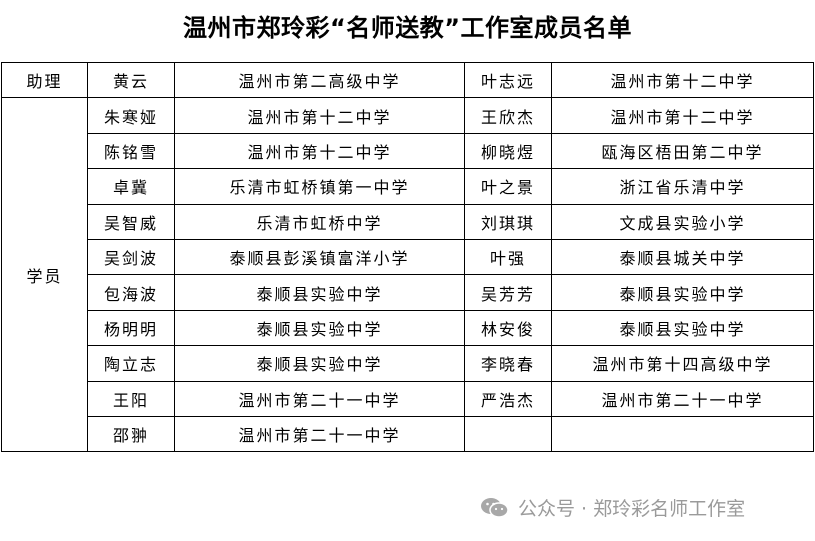 The height and width of the screenshot is (541, 815). Describe the element at coordinates (131, 363) in the screenshot. I see `member-name: 陶立志` at that location.